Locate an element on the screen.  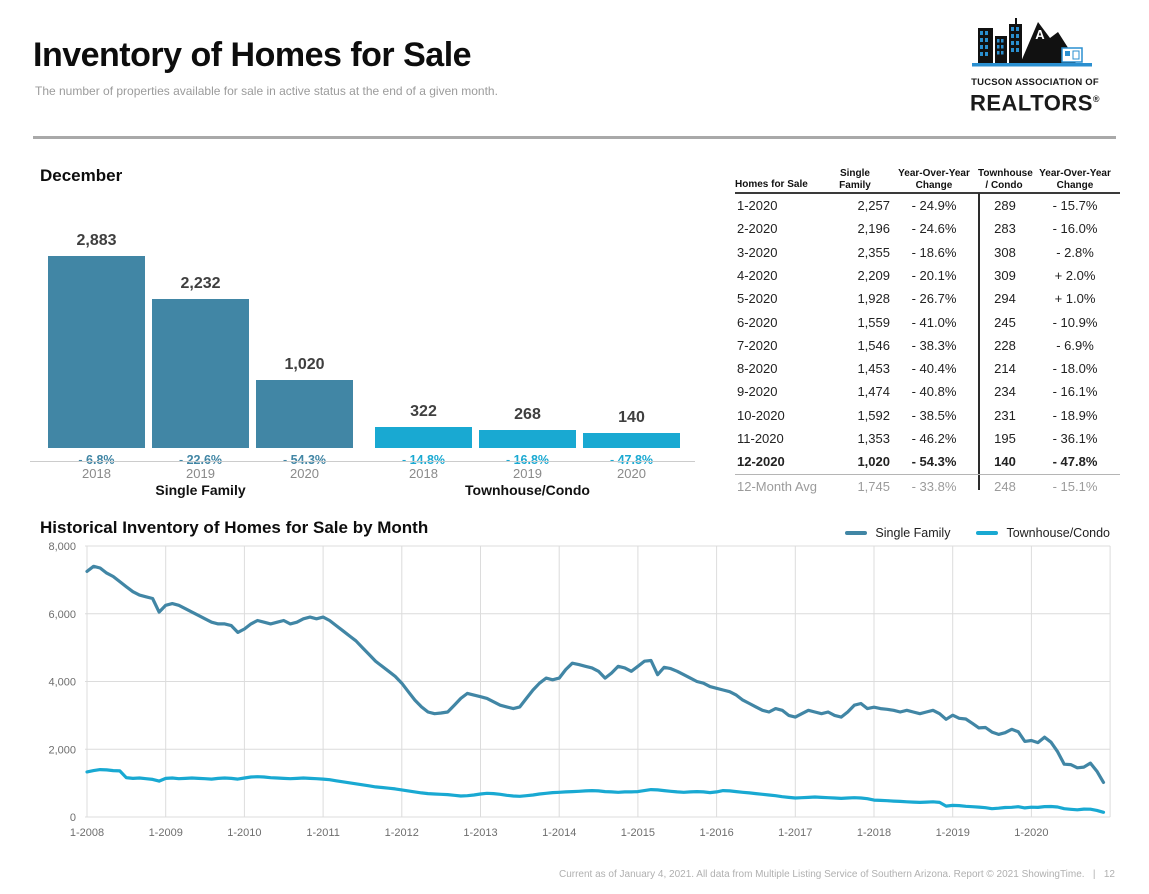
cell-sf_yoy: - 24.6% is located at coordinates (934, 229).